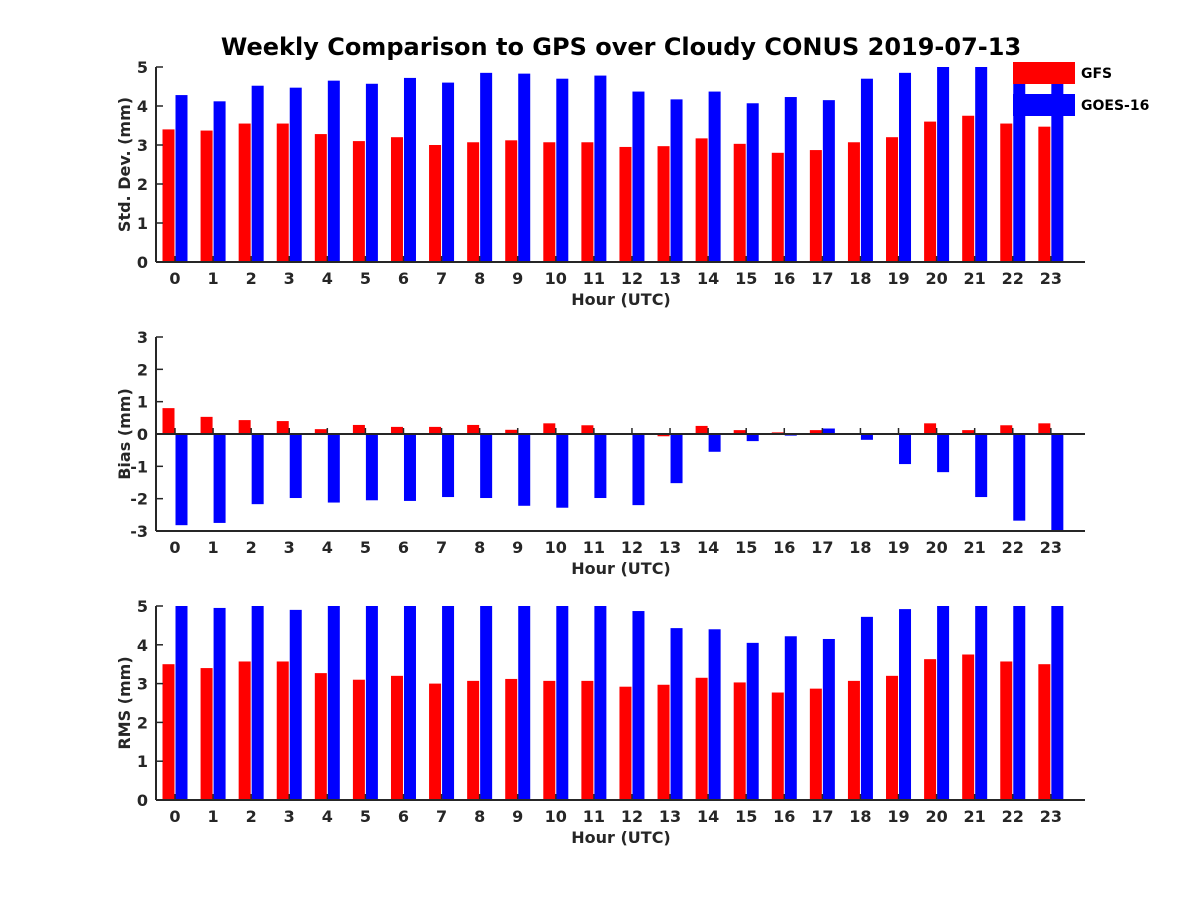 The image size is (1200, 900). Describe the element at coordinates (289, 547) in the screenshot. I see `x-tick-label: 3` at that location.